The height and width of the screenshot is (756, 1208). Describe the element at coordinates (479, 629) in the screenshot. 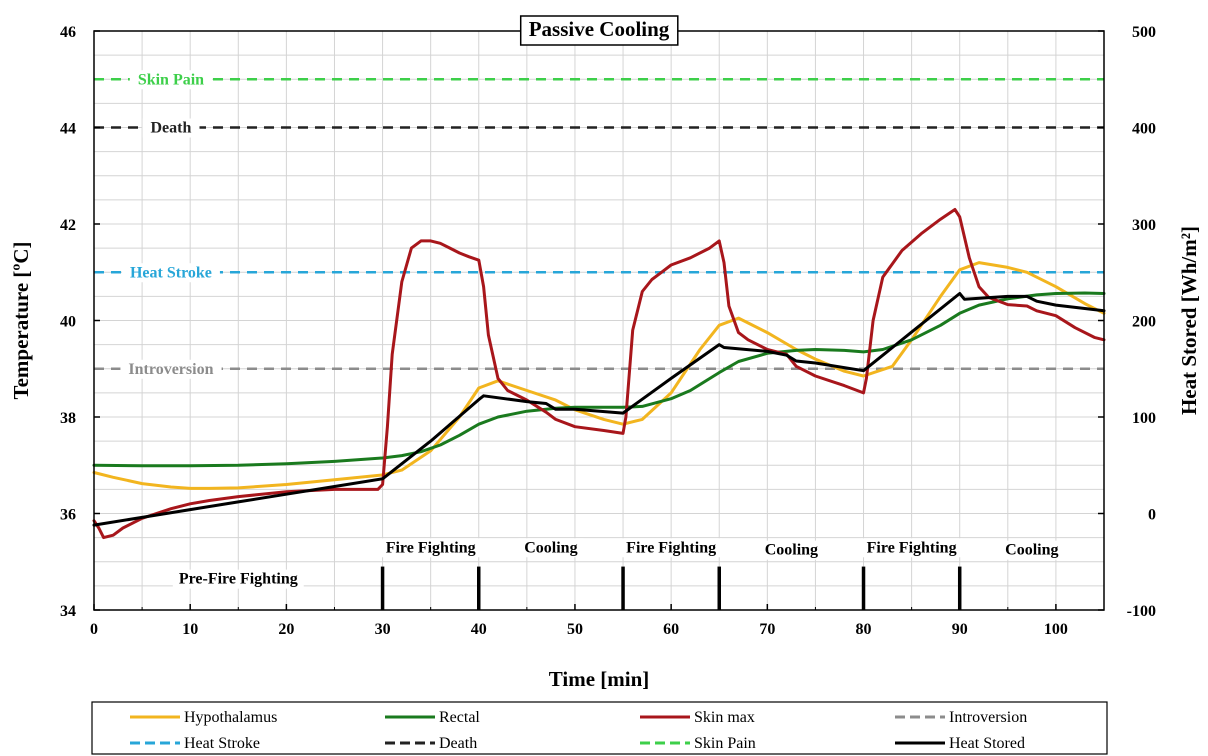

I see `x-tick-label: 40` at that location.